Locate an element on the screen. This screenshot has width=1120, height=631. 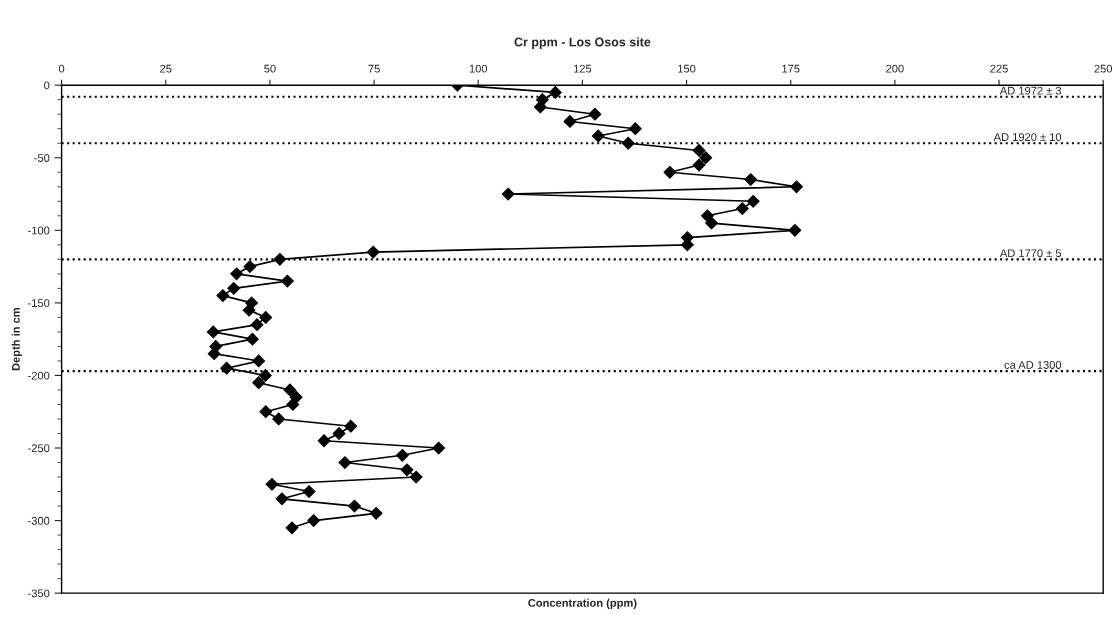
y-tick-label: -100 is located at coordinates (39, 230).